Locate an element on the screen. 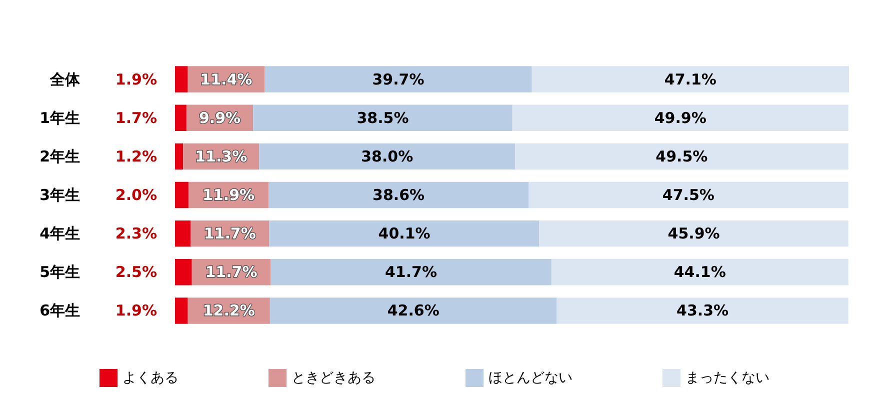  data-label: 39.7% is located at coordinates (398, 79).